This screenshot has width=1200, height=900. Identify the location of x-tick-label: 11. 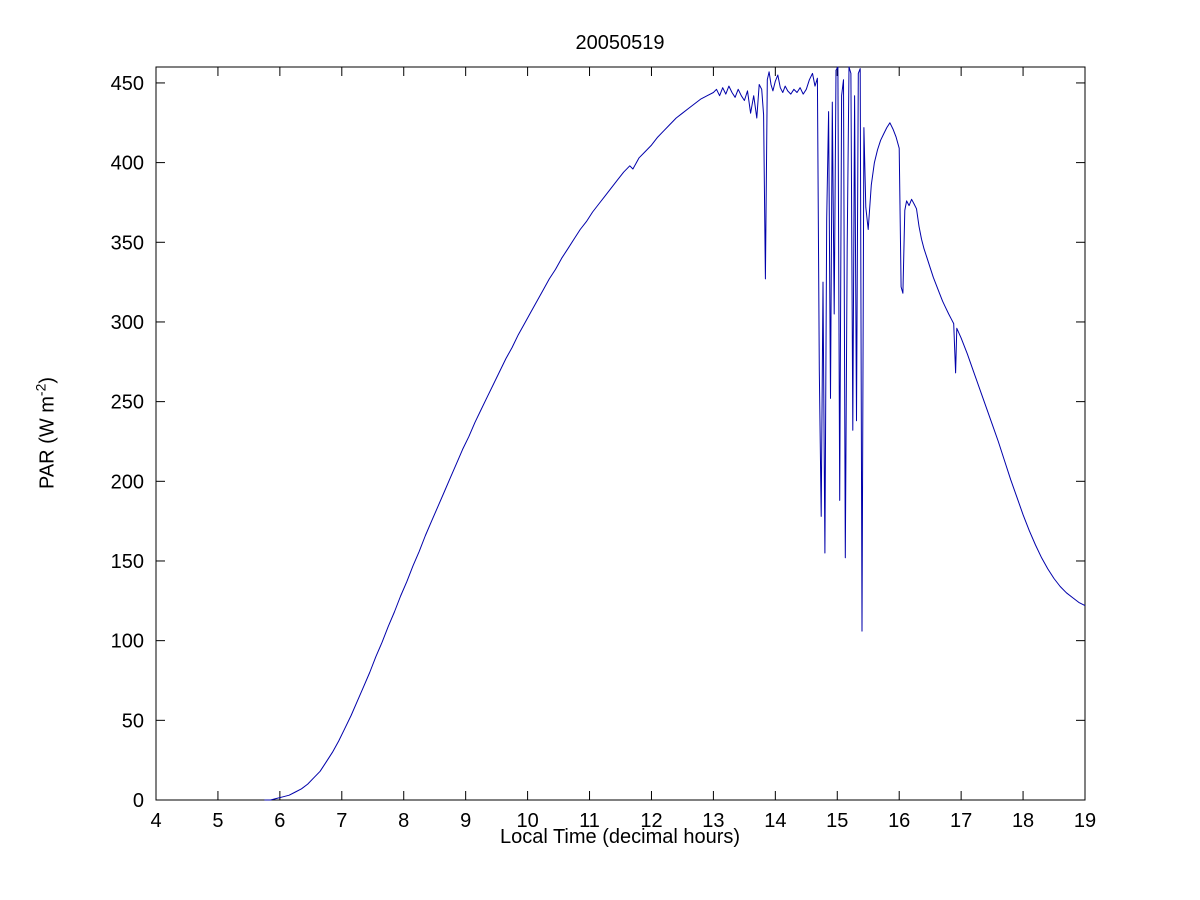
(589, 821).